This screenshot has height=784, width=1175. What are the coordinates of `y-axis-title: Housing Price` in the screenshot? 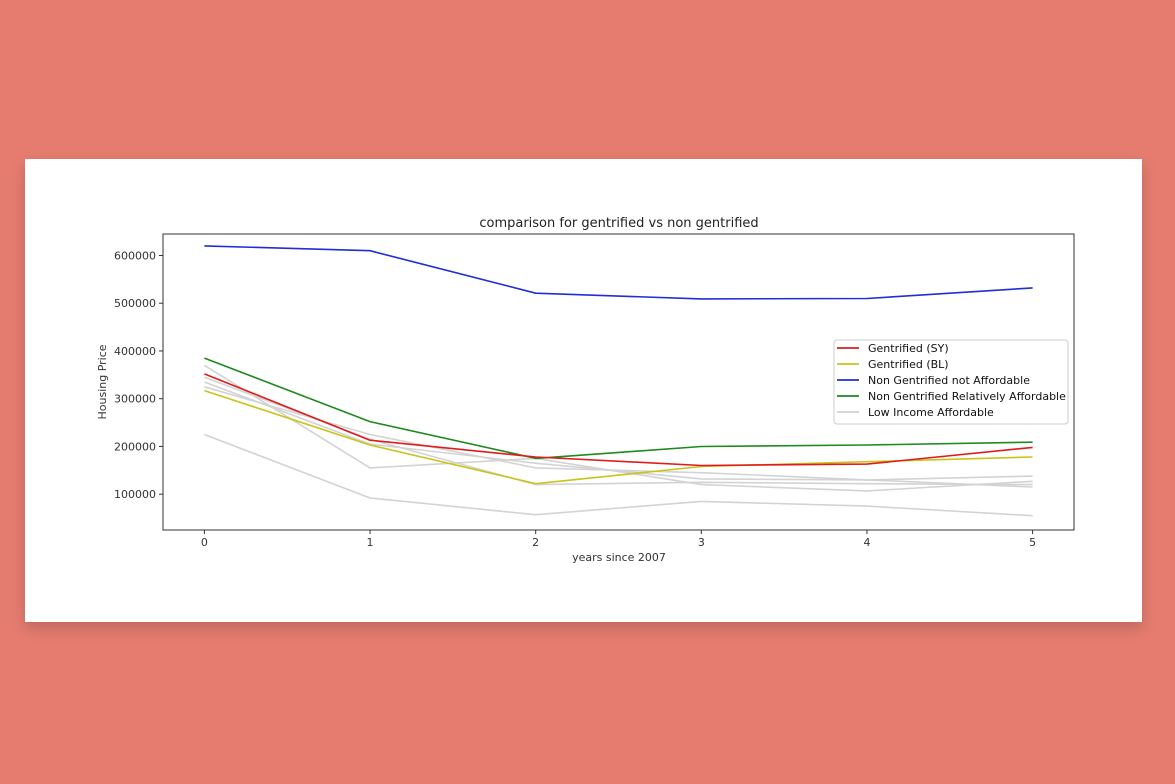 It's located at (102, 381).